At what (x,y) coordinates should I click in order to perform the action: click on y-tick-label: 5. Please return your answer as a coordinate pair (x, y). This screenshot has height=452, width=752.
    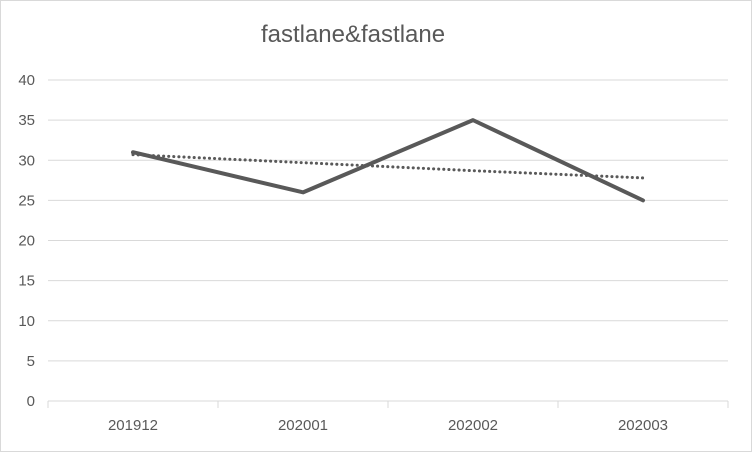
    Looking at the image, I should click on (31, 361).